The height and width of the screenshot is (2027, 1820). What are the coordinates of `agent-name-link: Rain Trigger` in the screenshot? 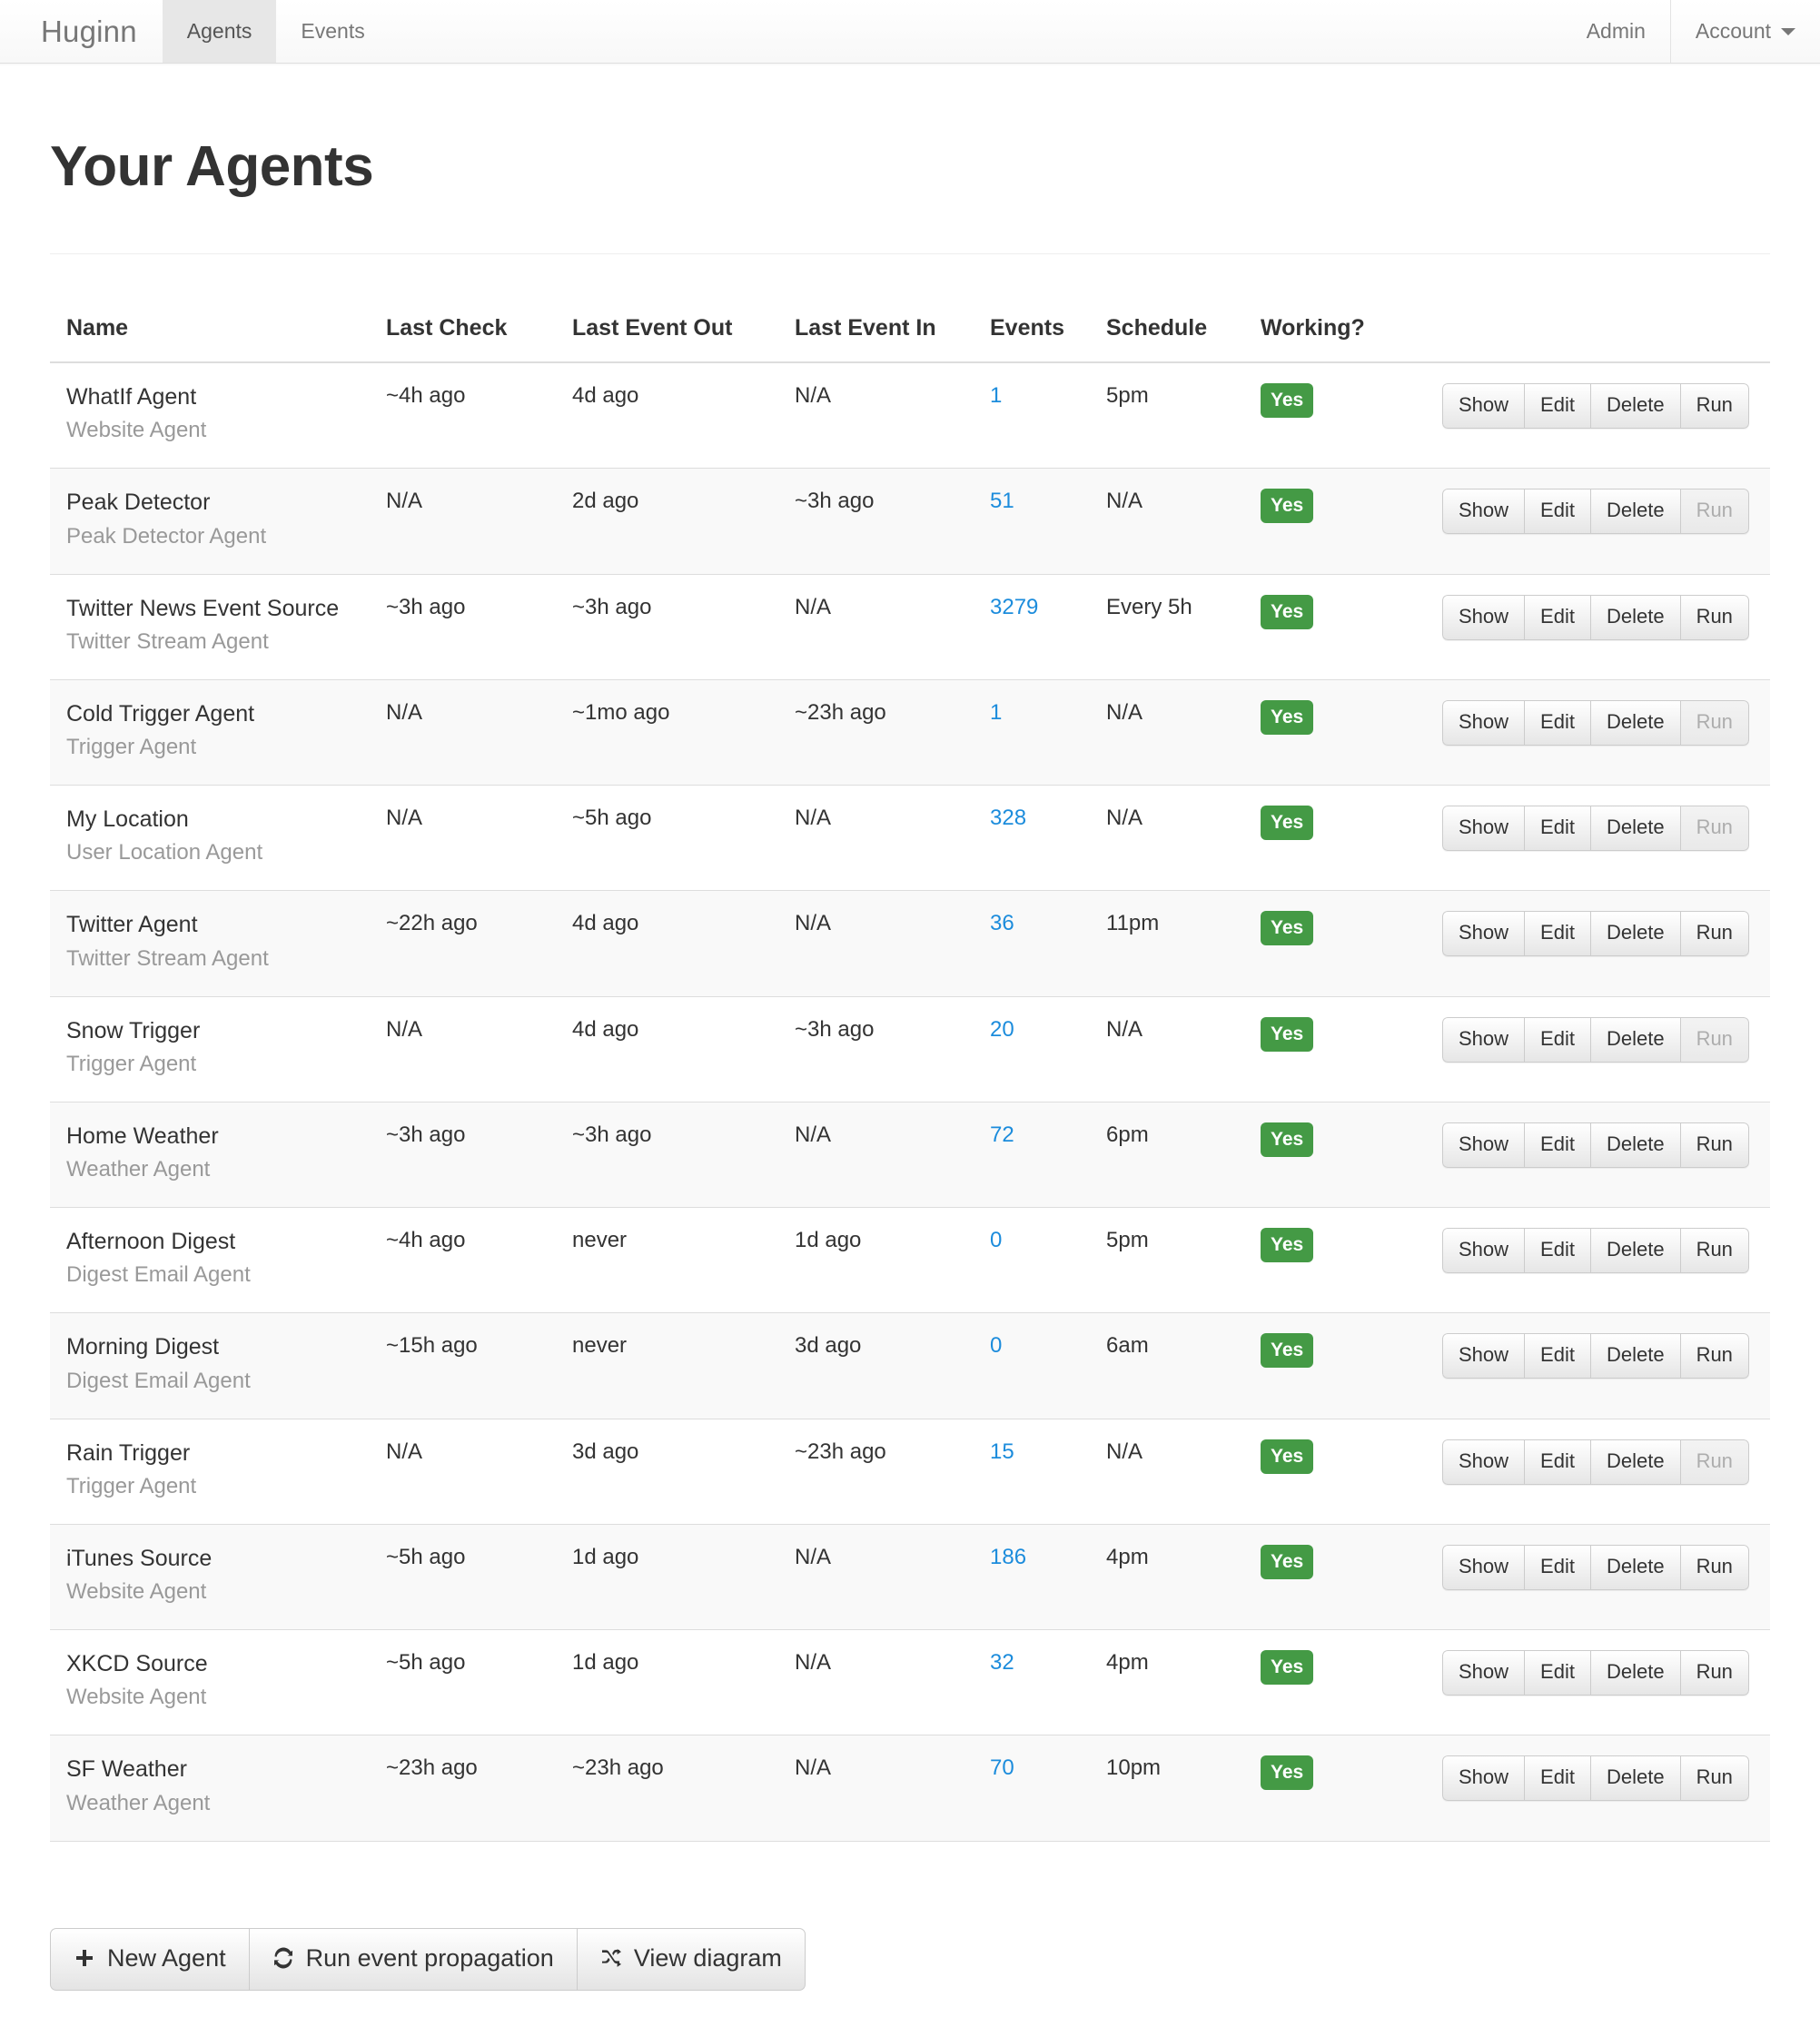 It's located at (129, 1452).